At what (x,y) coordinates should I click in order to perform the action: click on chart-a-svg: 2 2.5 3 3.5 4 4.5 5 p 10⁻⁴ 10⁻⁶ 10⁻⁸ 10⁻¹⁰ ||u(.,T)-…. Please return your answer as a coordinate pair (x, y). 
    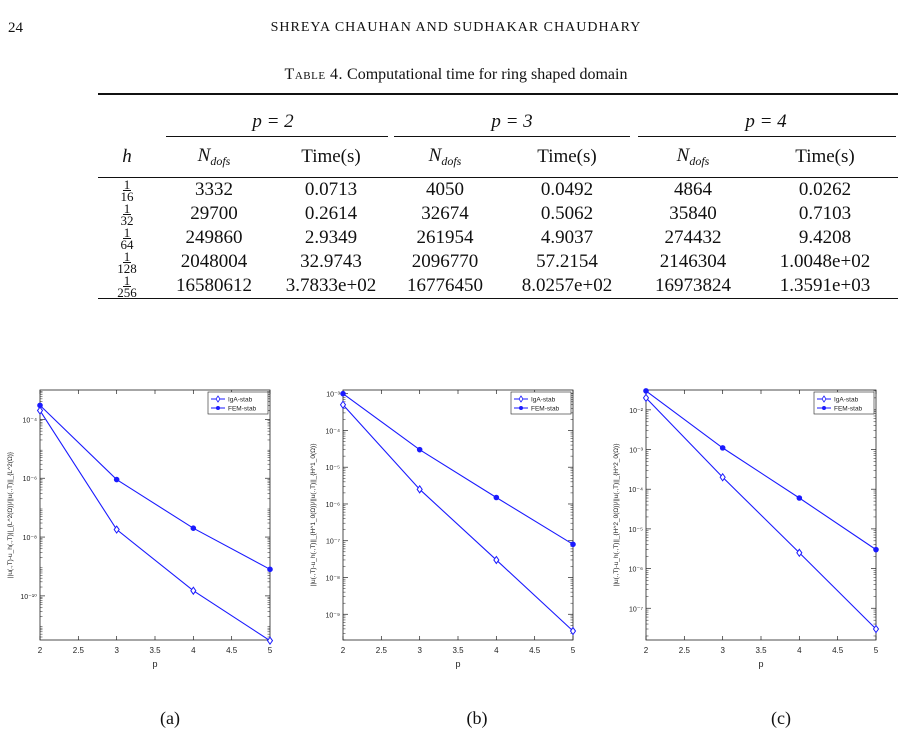
    Looking at the image, I should click on (140, 529).